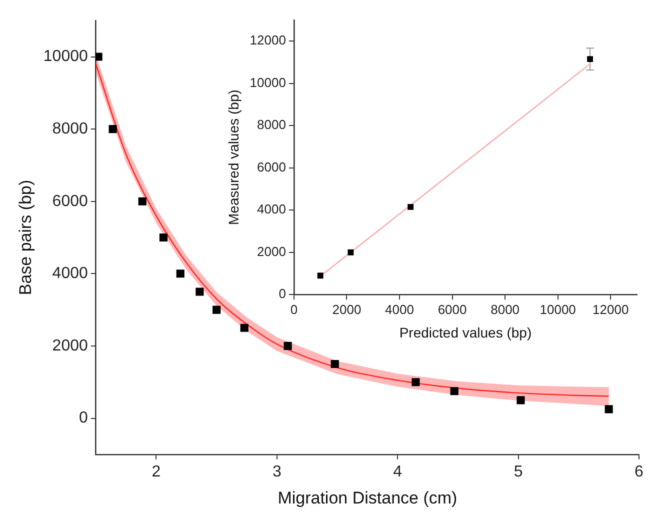  I want to click on y-tick-label: 12000, so click(268, 40).